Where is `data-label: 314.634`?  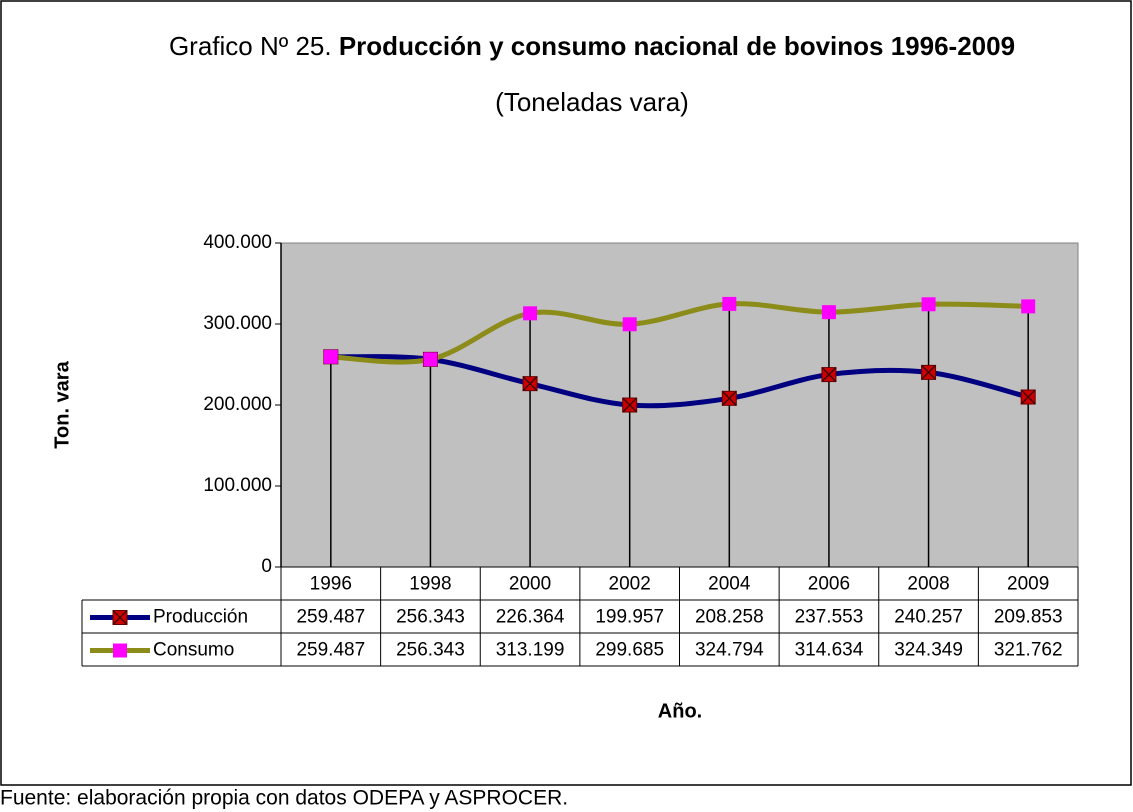
data-label: 314.634 is located at coordinates (829, 650).